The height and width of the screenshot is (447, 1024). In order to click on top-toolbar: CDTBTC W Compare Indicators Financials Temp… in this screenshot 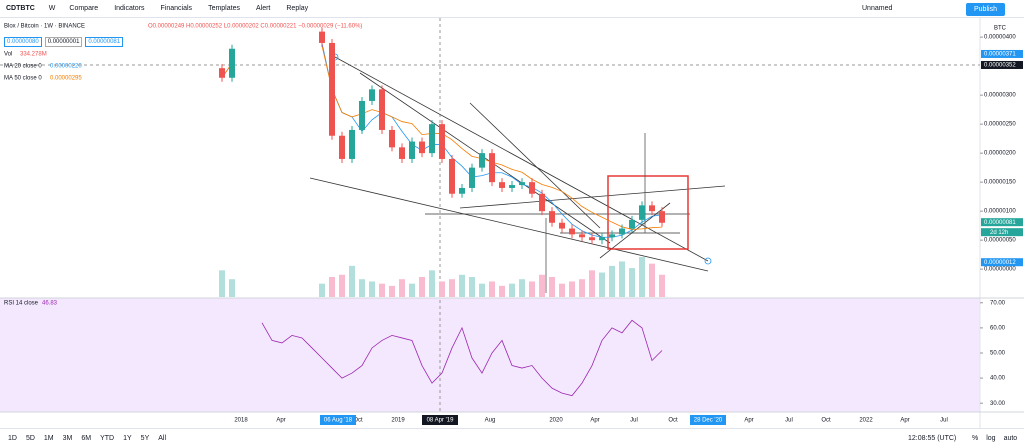, I will do `click(512, 9)`.